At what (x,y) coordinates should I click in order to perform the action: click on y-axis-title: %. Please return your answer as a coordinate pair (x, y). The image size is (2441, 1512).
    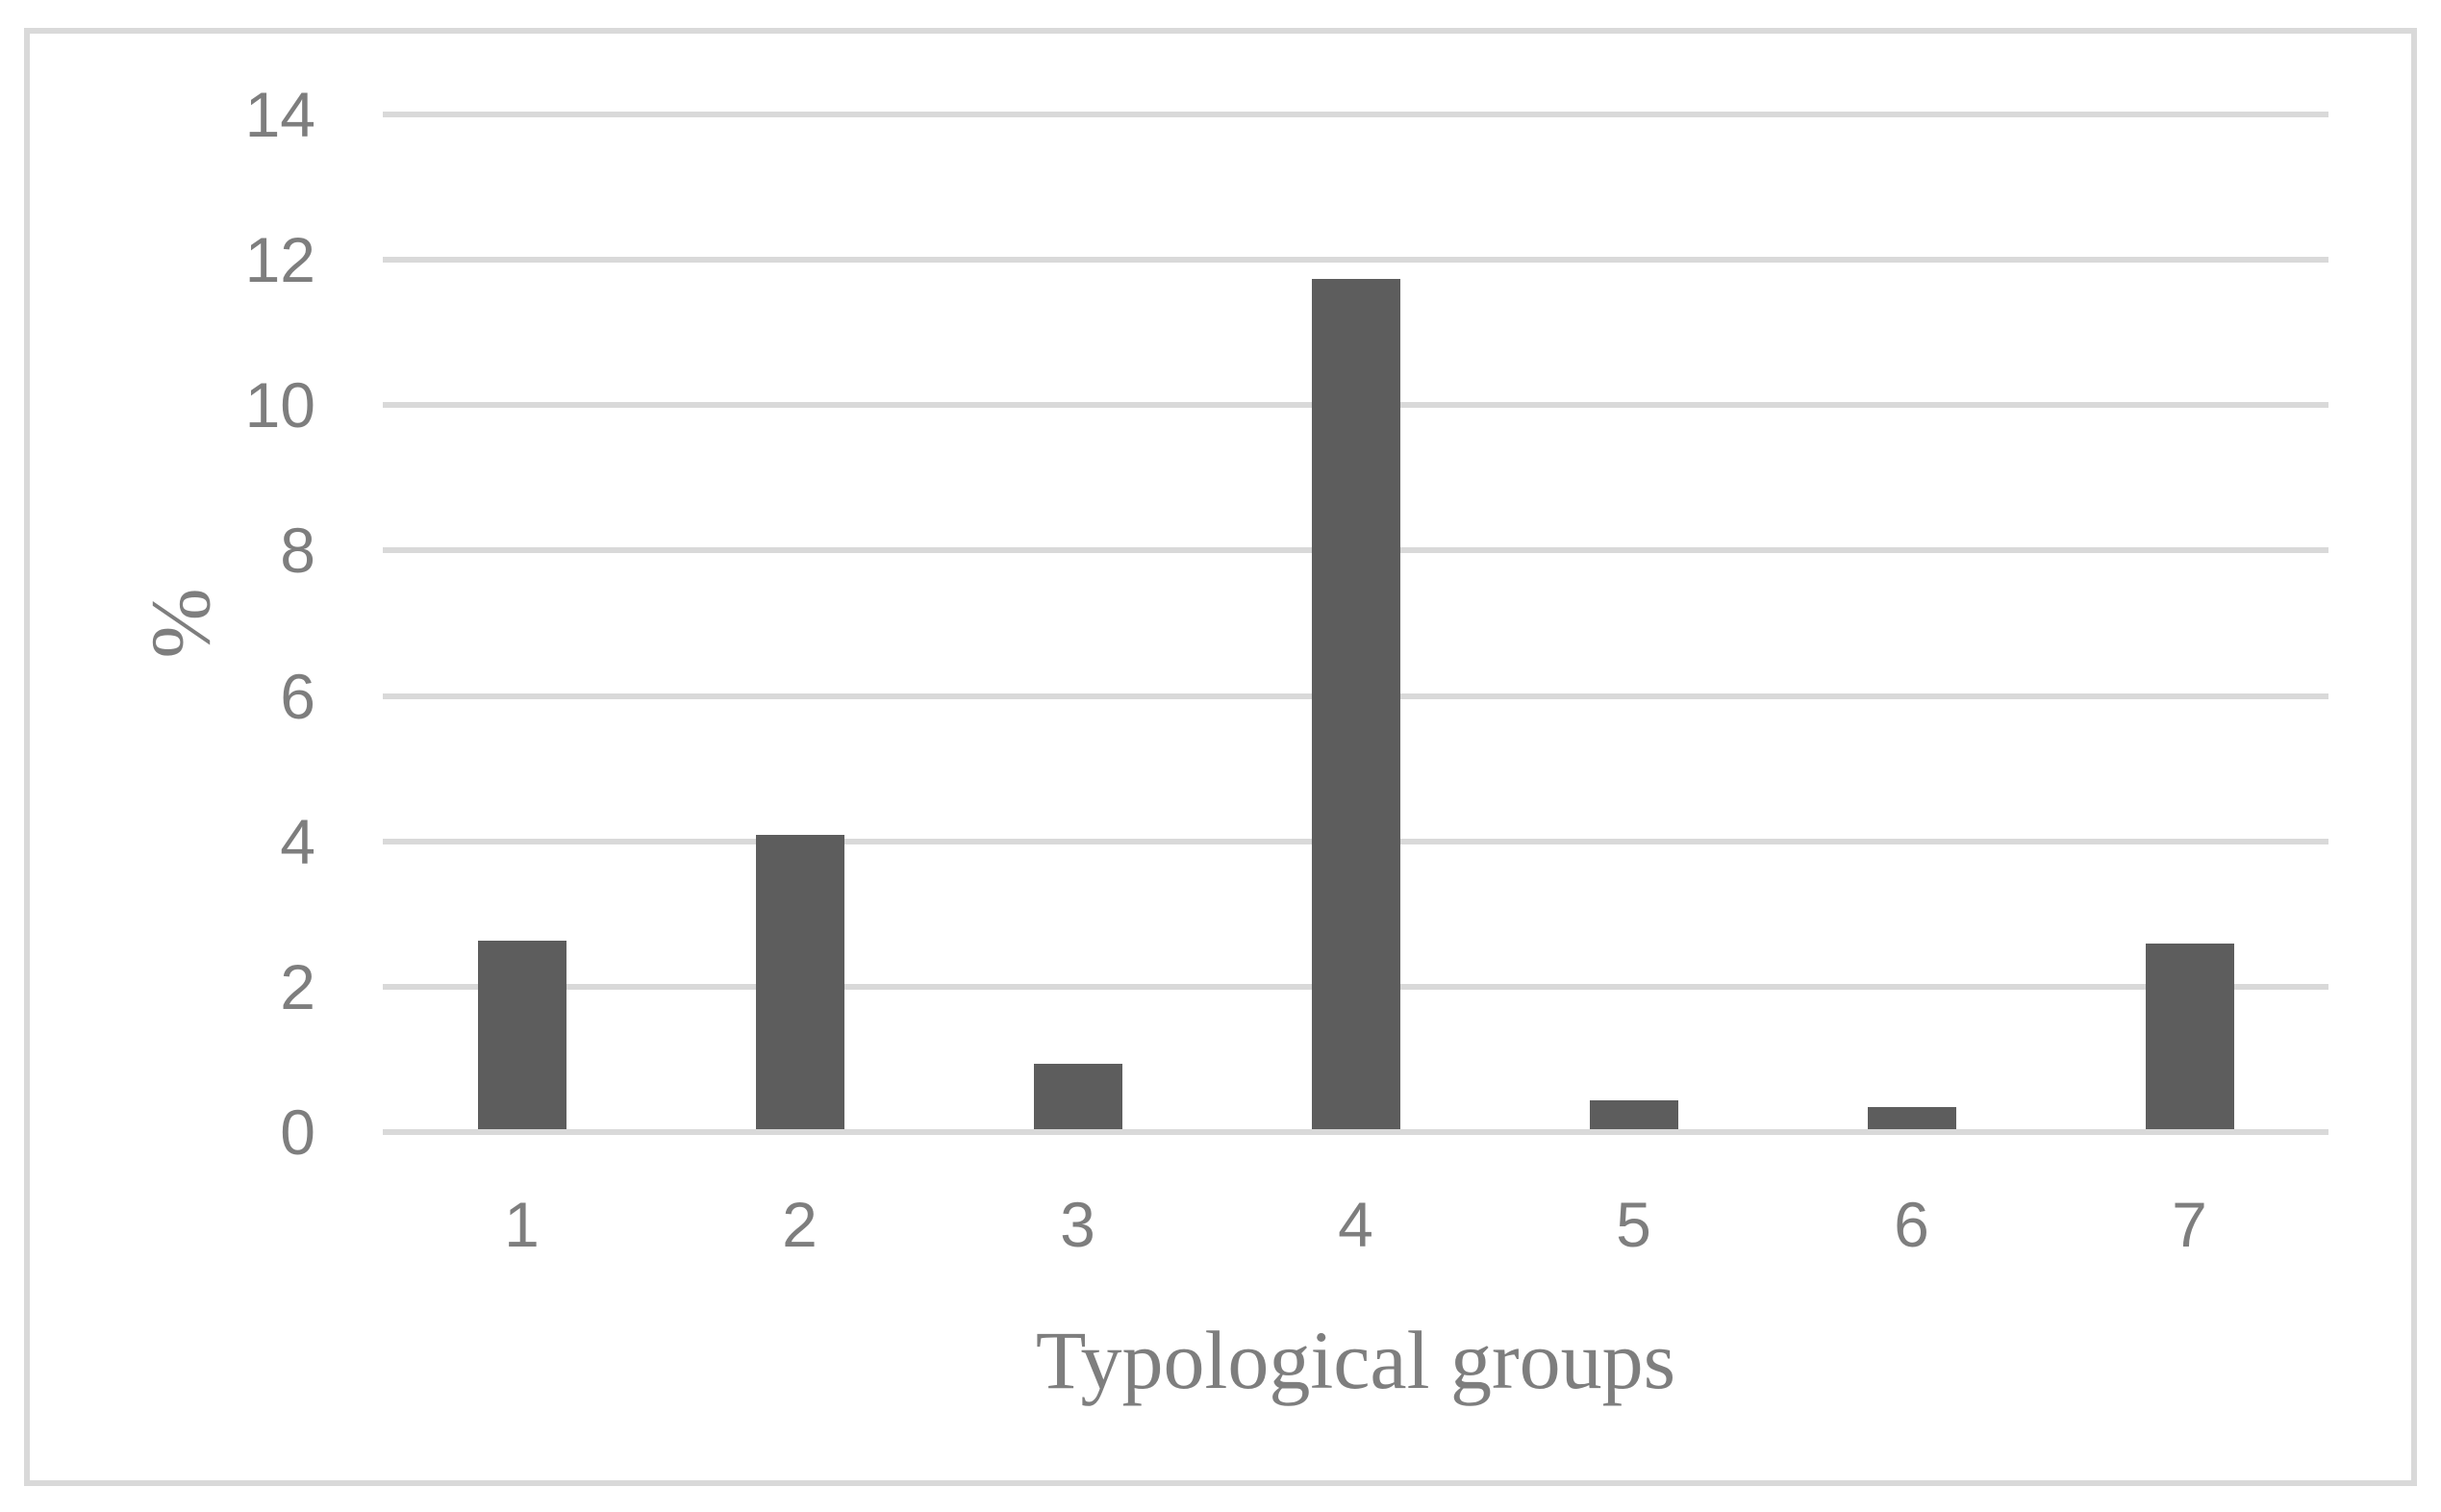
    Looking at the image, I should click on (182, 623).